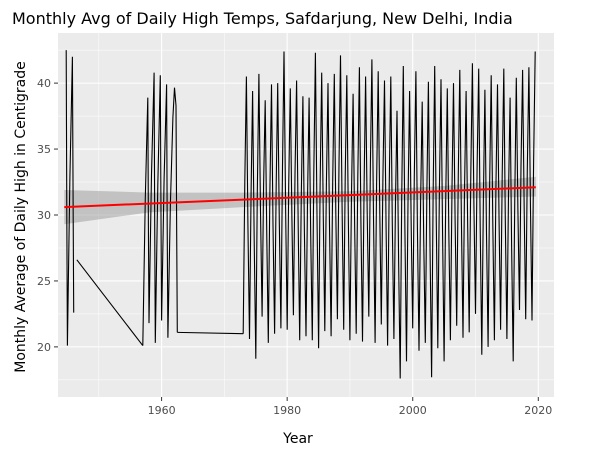 Image resolution: width=596 pixels, height=456 pixels. Describe the element at coordinates (44, 281) in the screenshot. I see `y-tick-label: 25` at that location.